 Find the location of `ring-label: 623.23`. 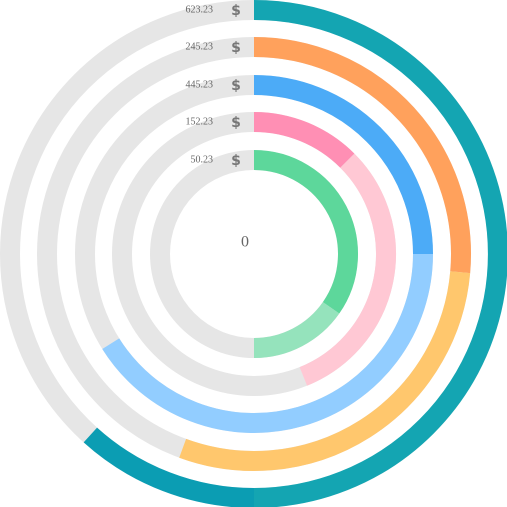

ring-label: 623.23 is located at coordinates (200, 9).